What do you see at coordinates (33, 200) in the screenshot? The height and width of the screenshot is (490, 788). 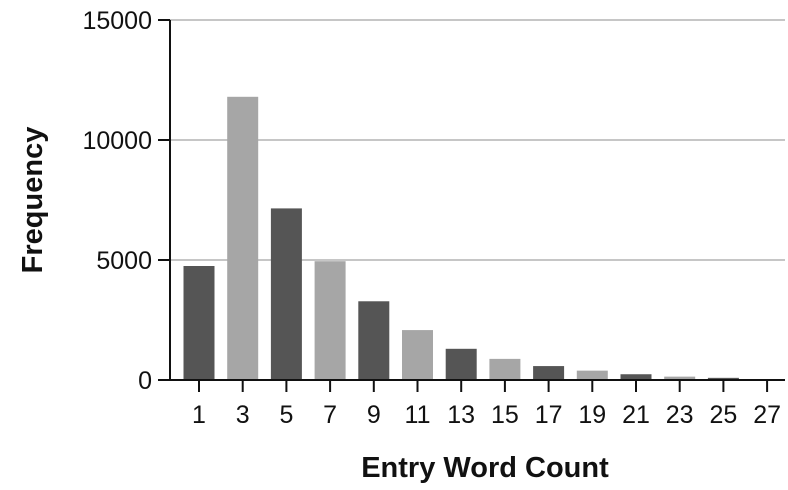 I see `y-axis-title: Frequency` at bounding box center [33, 200].